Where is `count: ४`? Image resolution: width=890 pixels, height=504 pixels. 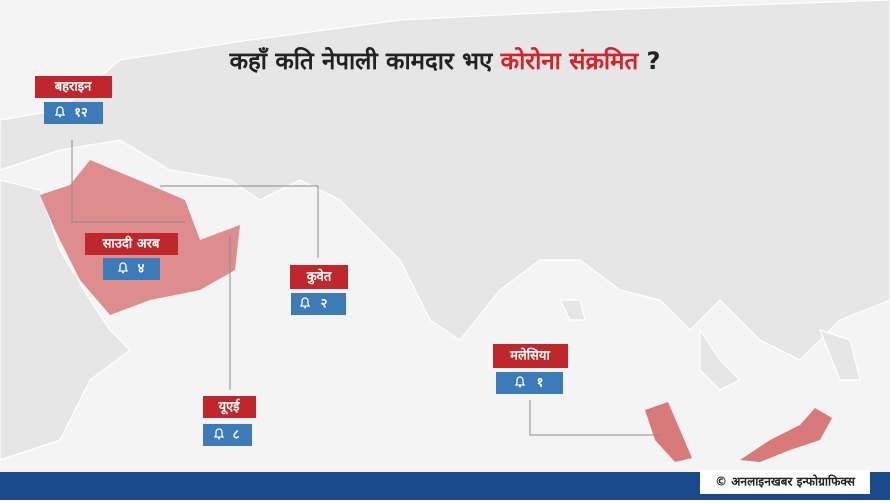
count: ४ is located at coordinates (141, 269).